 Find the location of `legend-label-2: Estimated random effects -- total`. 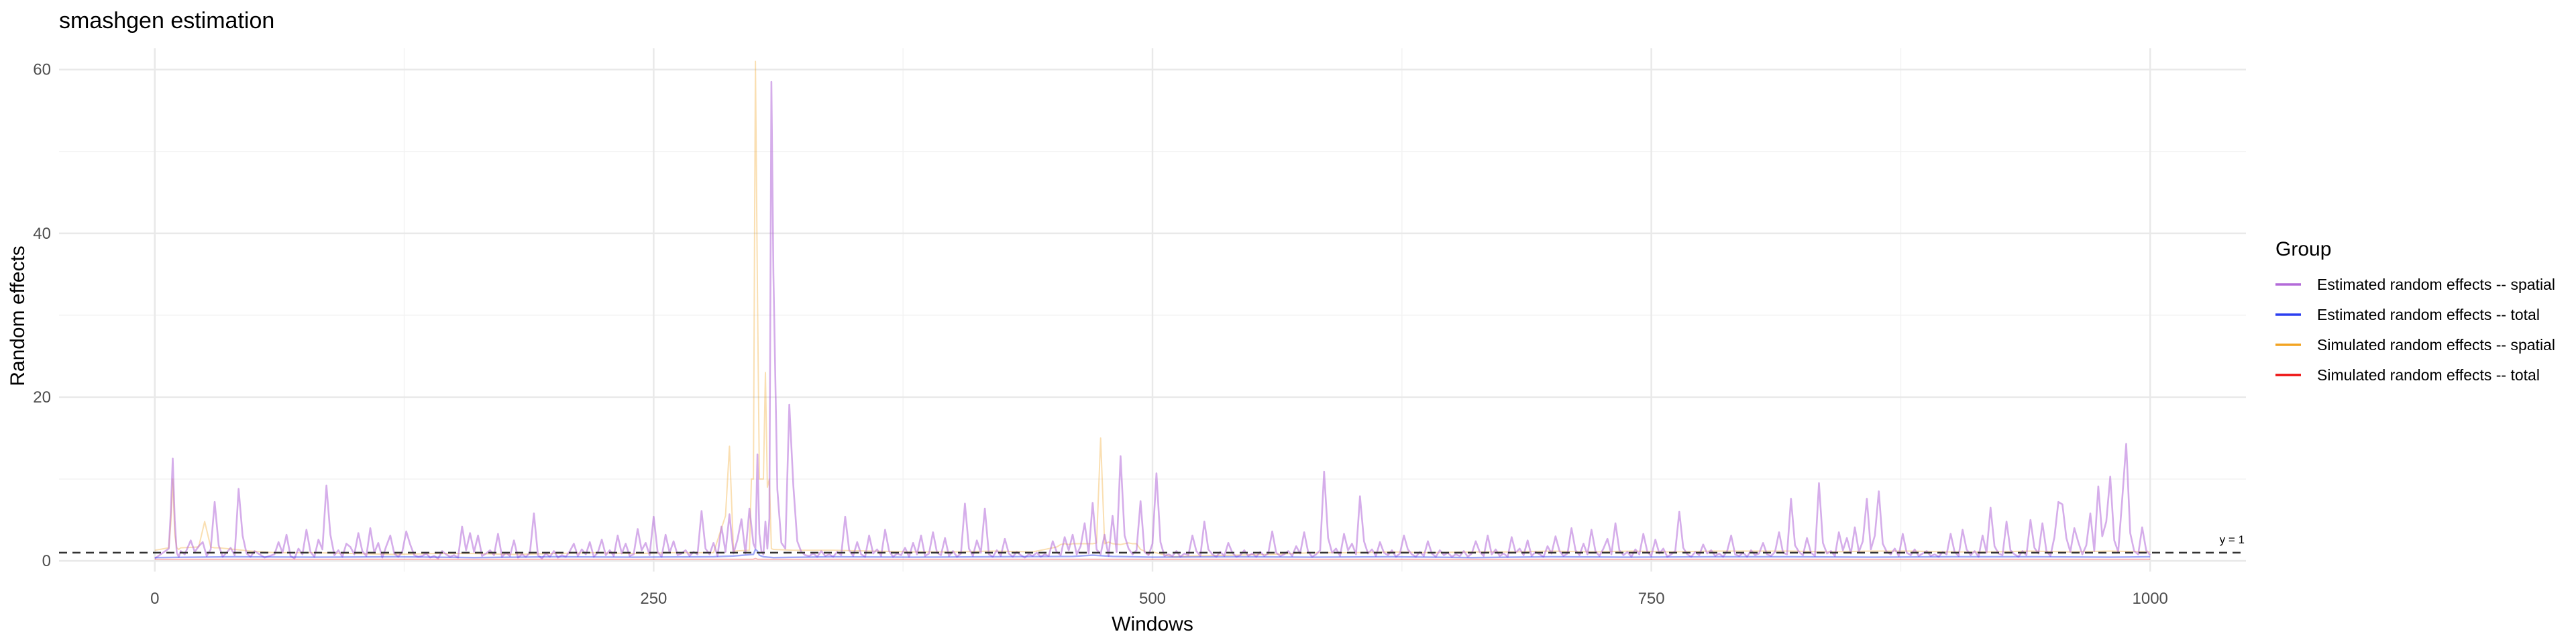

legend-label-2: Estimated random effects -- total is located at coordinates (2428, 314).